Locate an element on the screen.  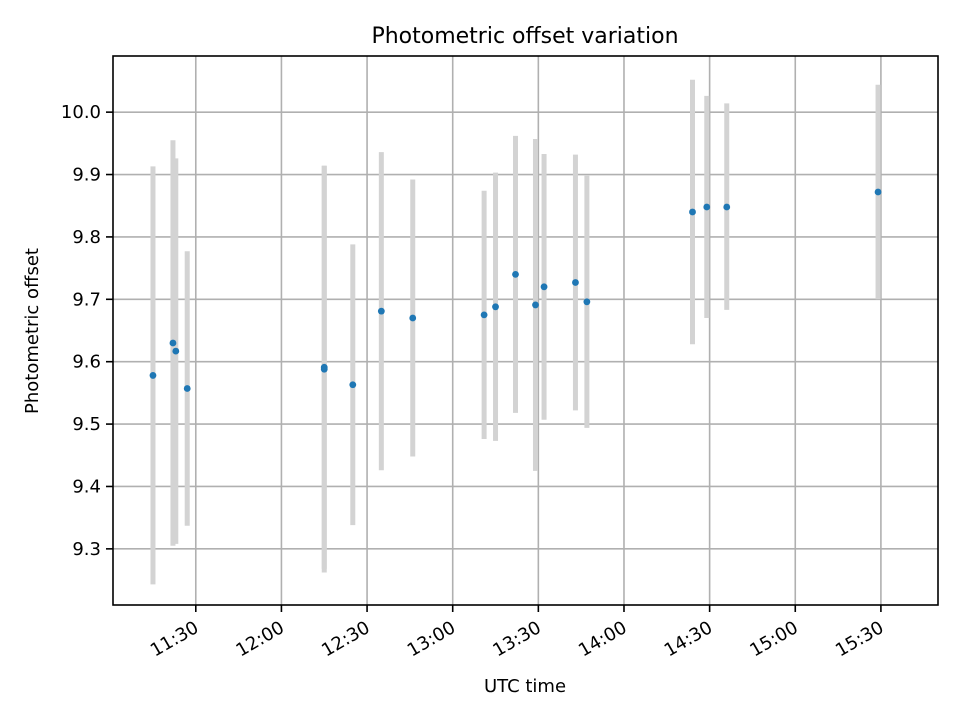
y-tick-label: 9.8 is located at coordinates (86, 237).